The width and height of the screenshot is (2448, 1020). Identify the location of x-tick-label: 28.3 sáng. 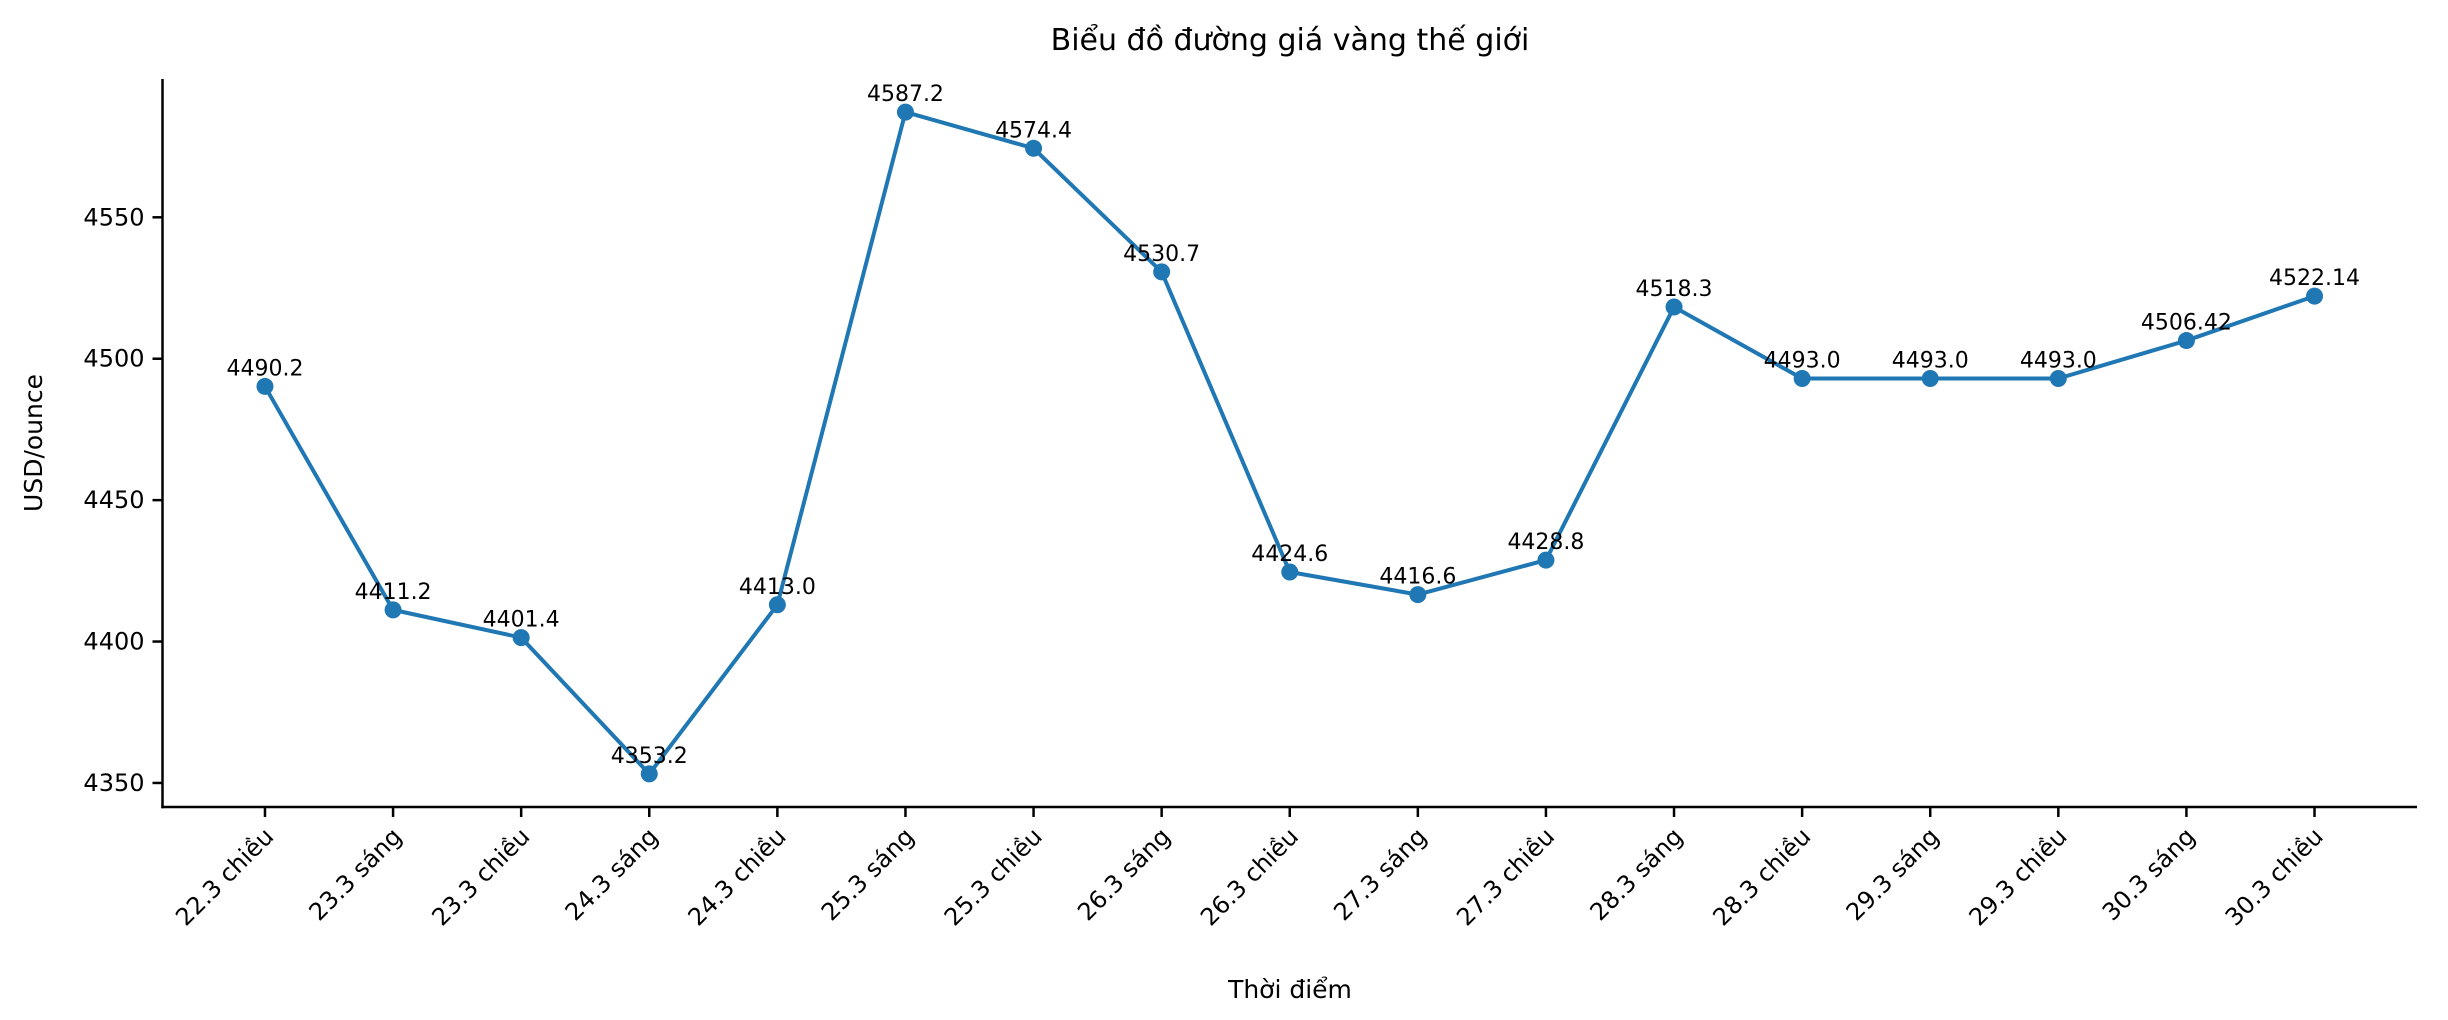
(1637, 874).